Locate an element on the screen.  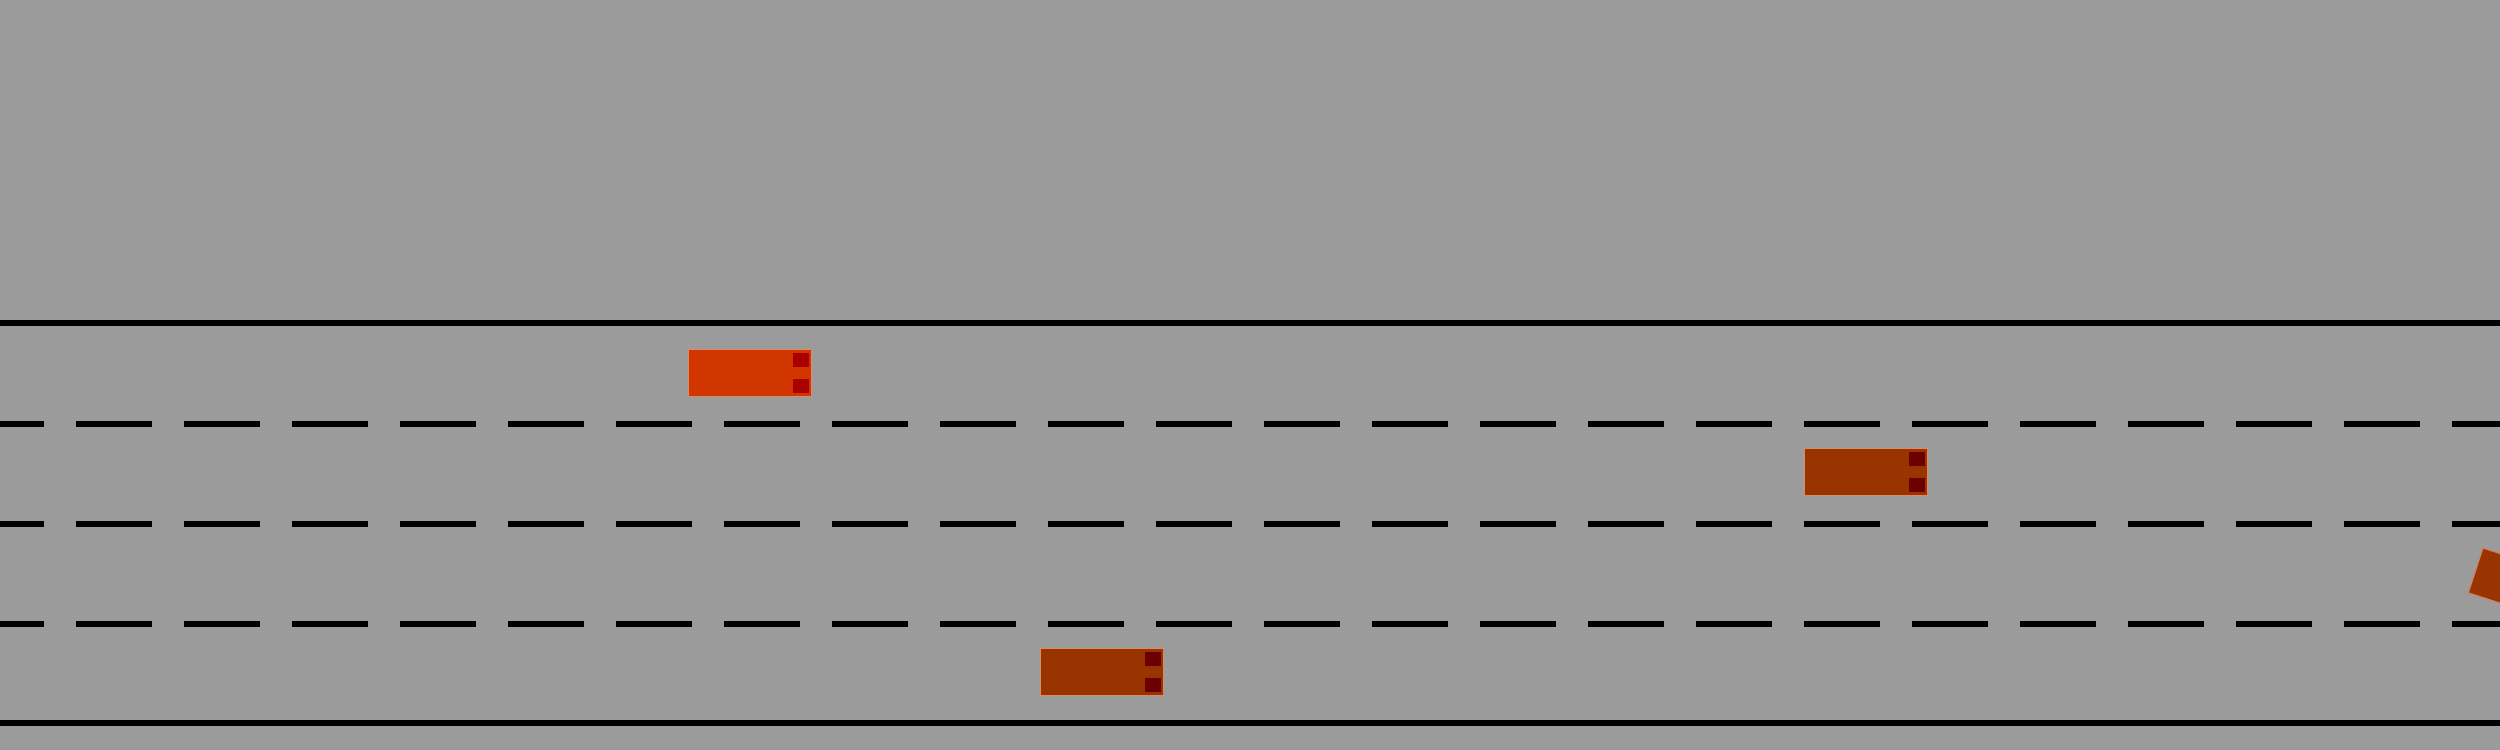
ego-vehicle is located at coordinates (750, 373).